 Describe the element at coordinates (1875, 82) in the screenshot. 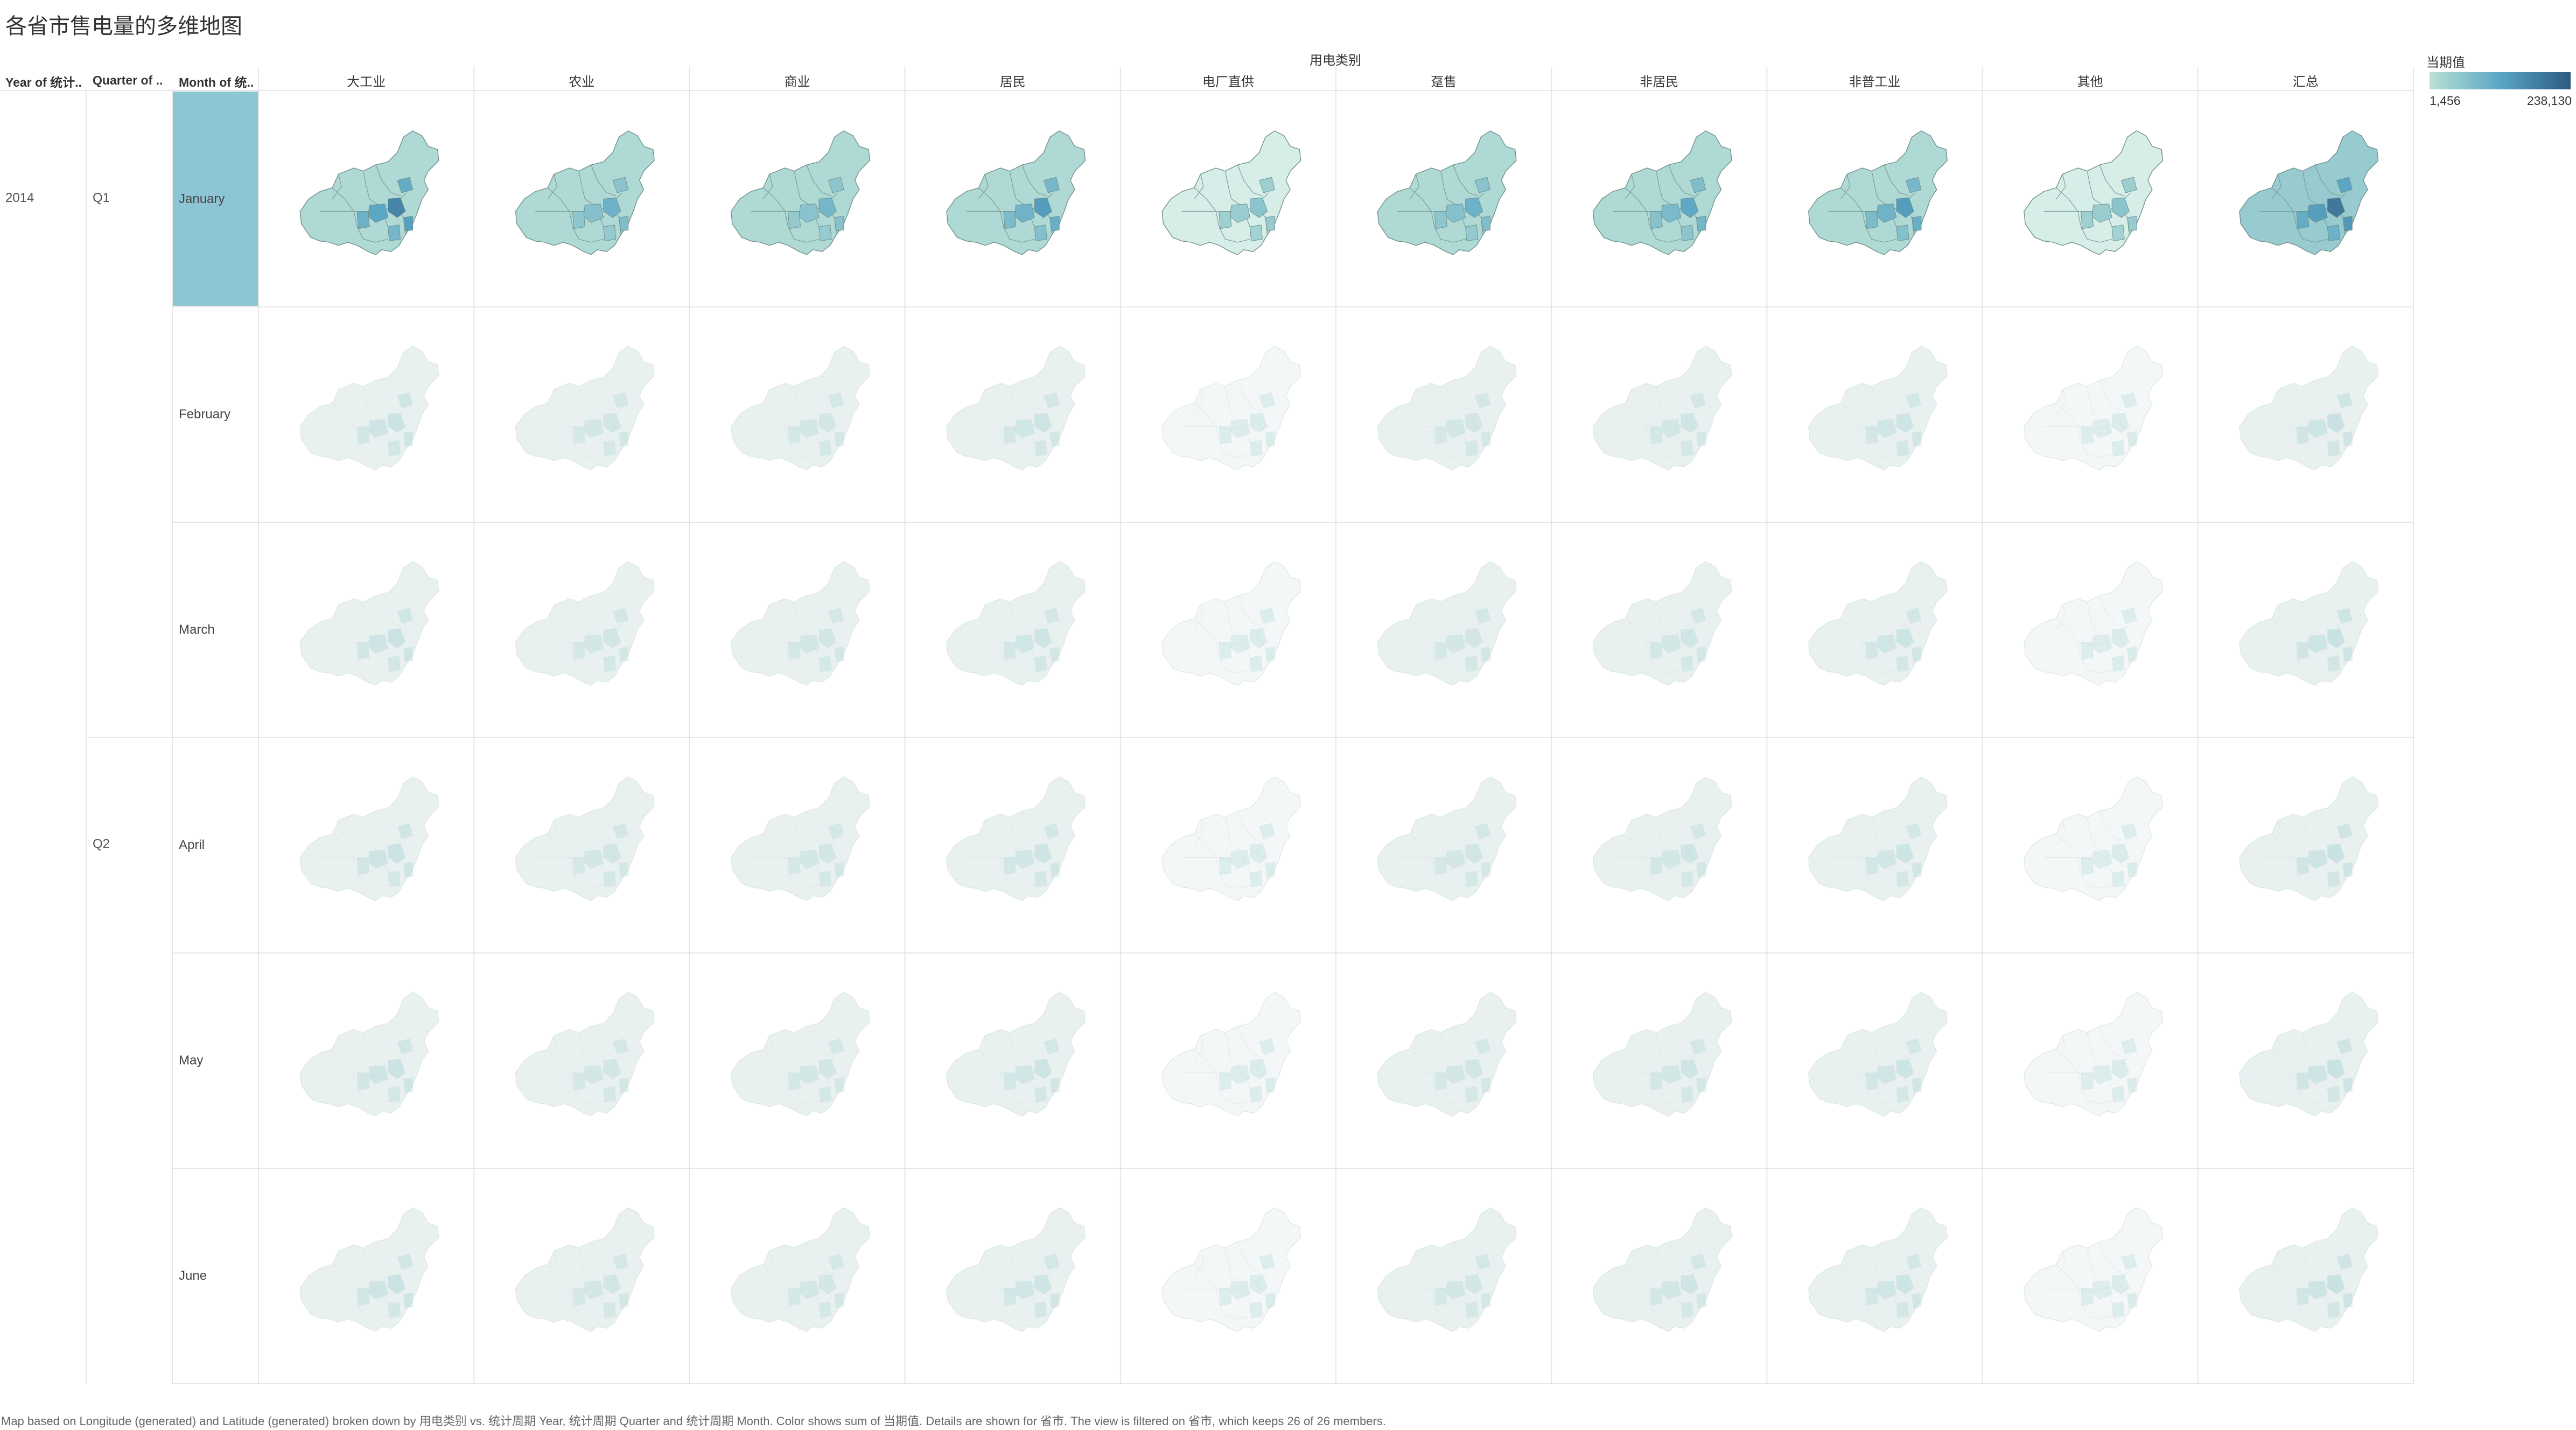

I see `column-label-7: 非普工业` at that location.